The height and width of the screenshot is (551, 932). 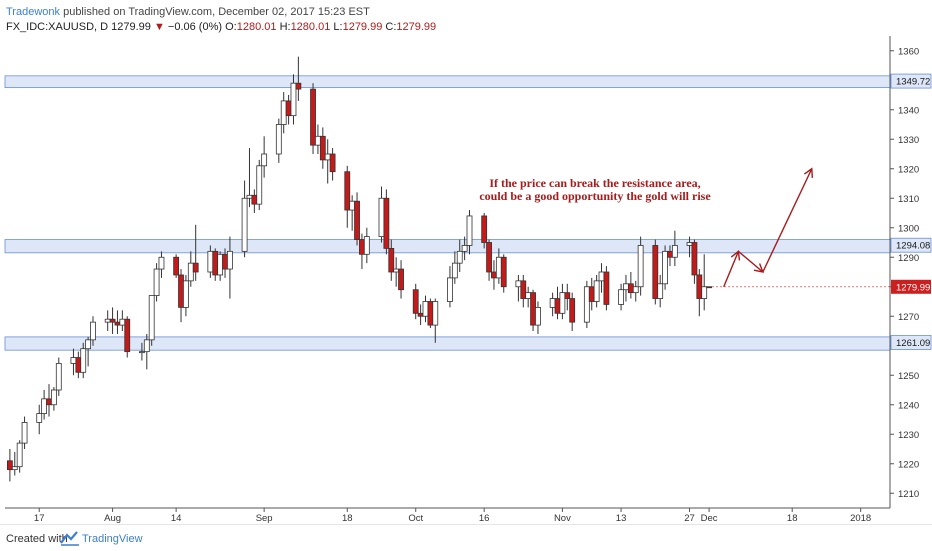 What do you see at coordinates (447, 246) in the screenshot?
I see `zone-resistance-mid` at bounding box center [447, 246].